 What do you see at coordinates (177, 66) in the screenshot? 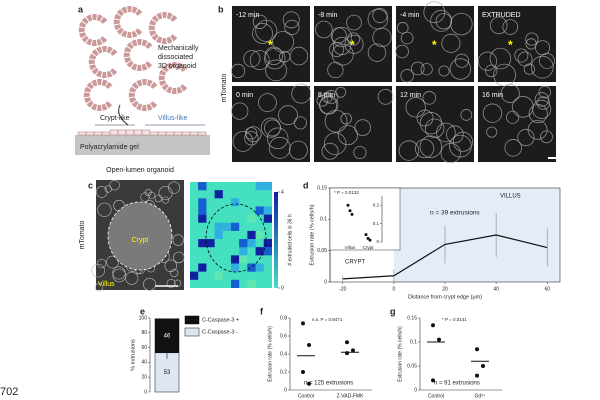
I see `caption-line: 3D organoid` at bounding box center [177, 66].